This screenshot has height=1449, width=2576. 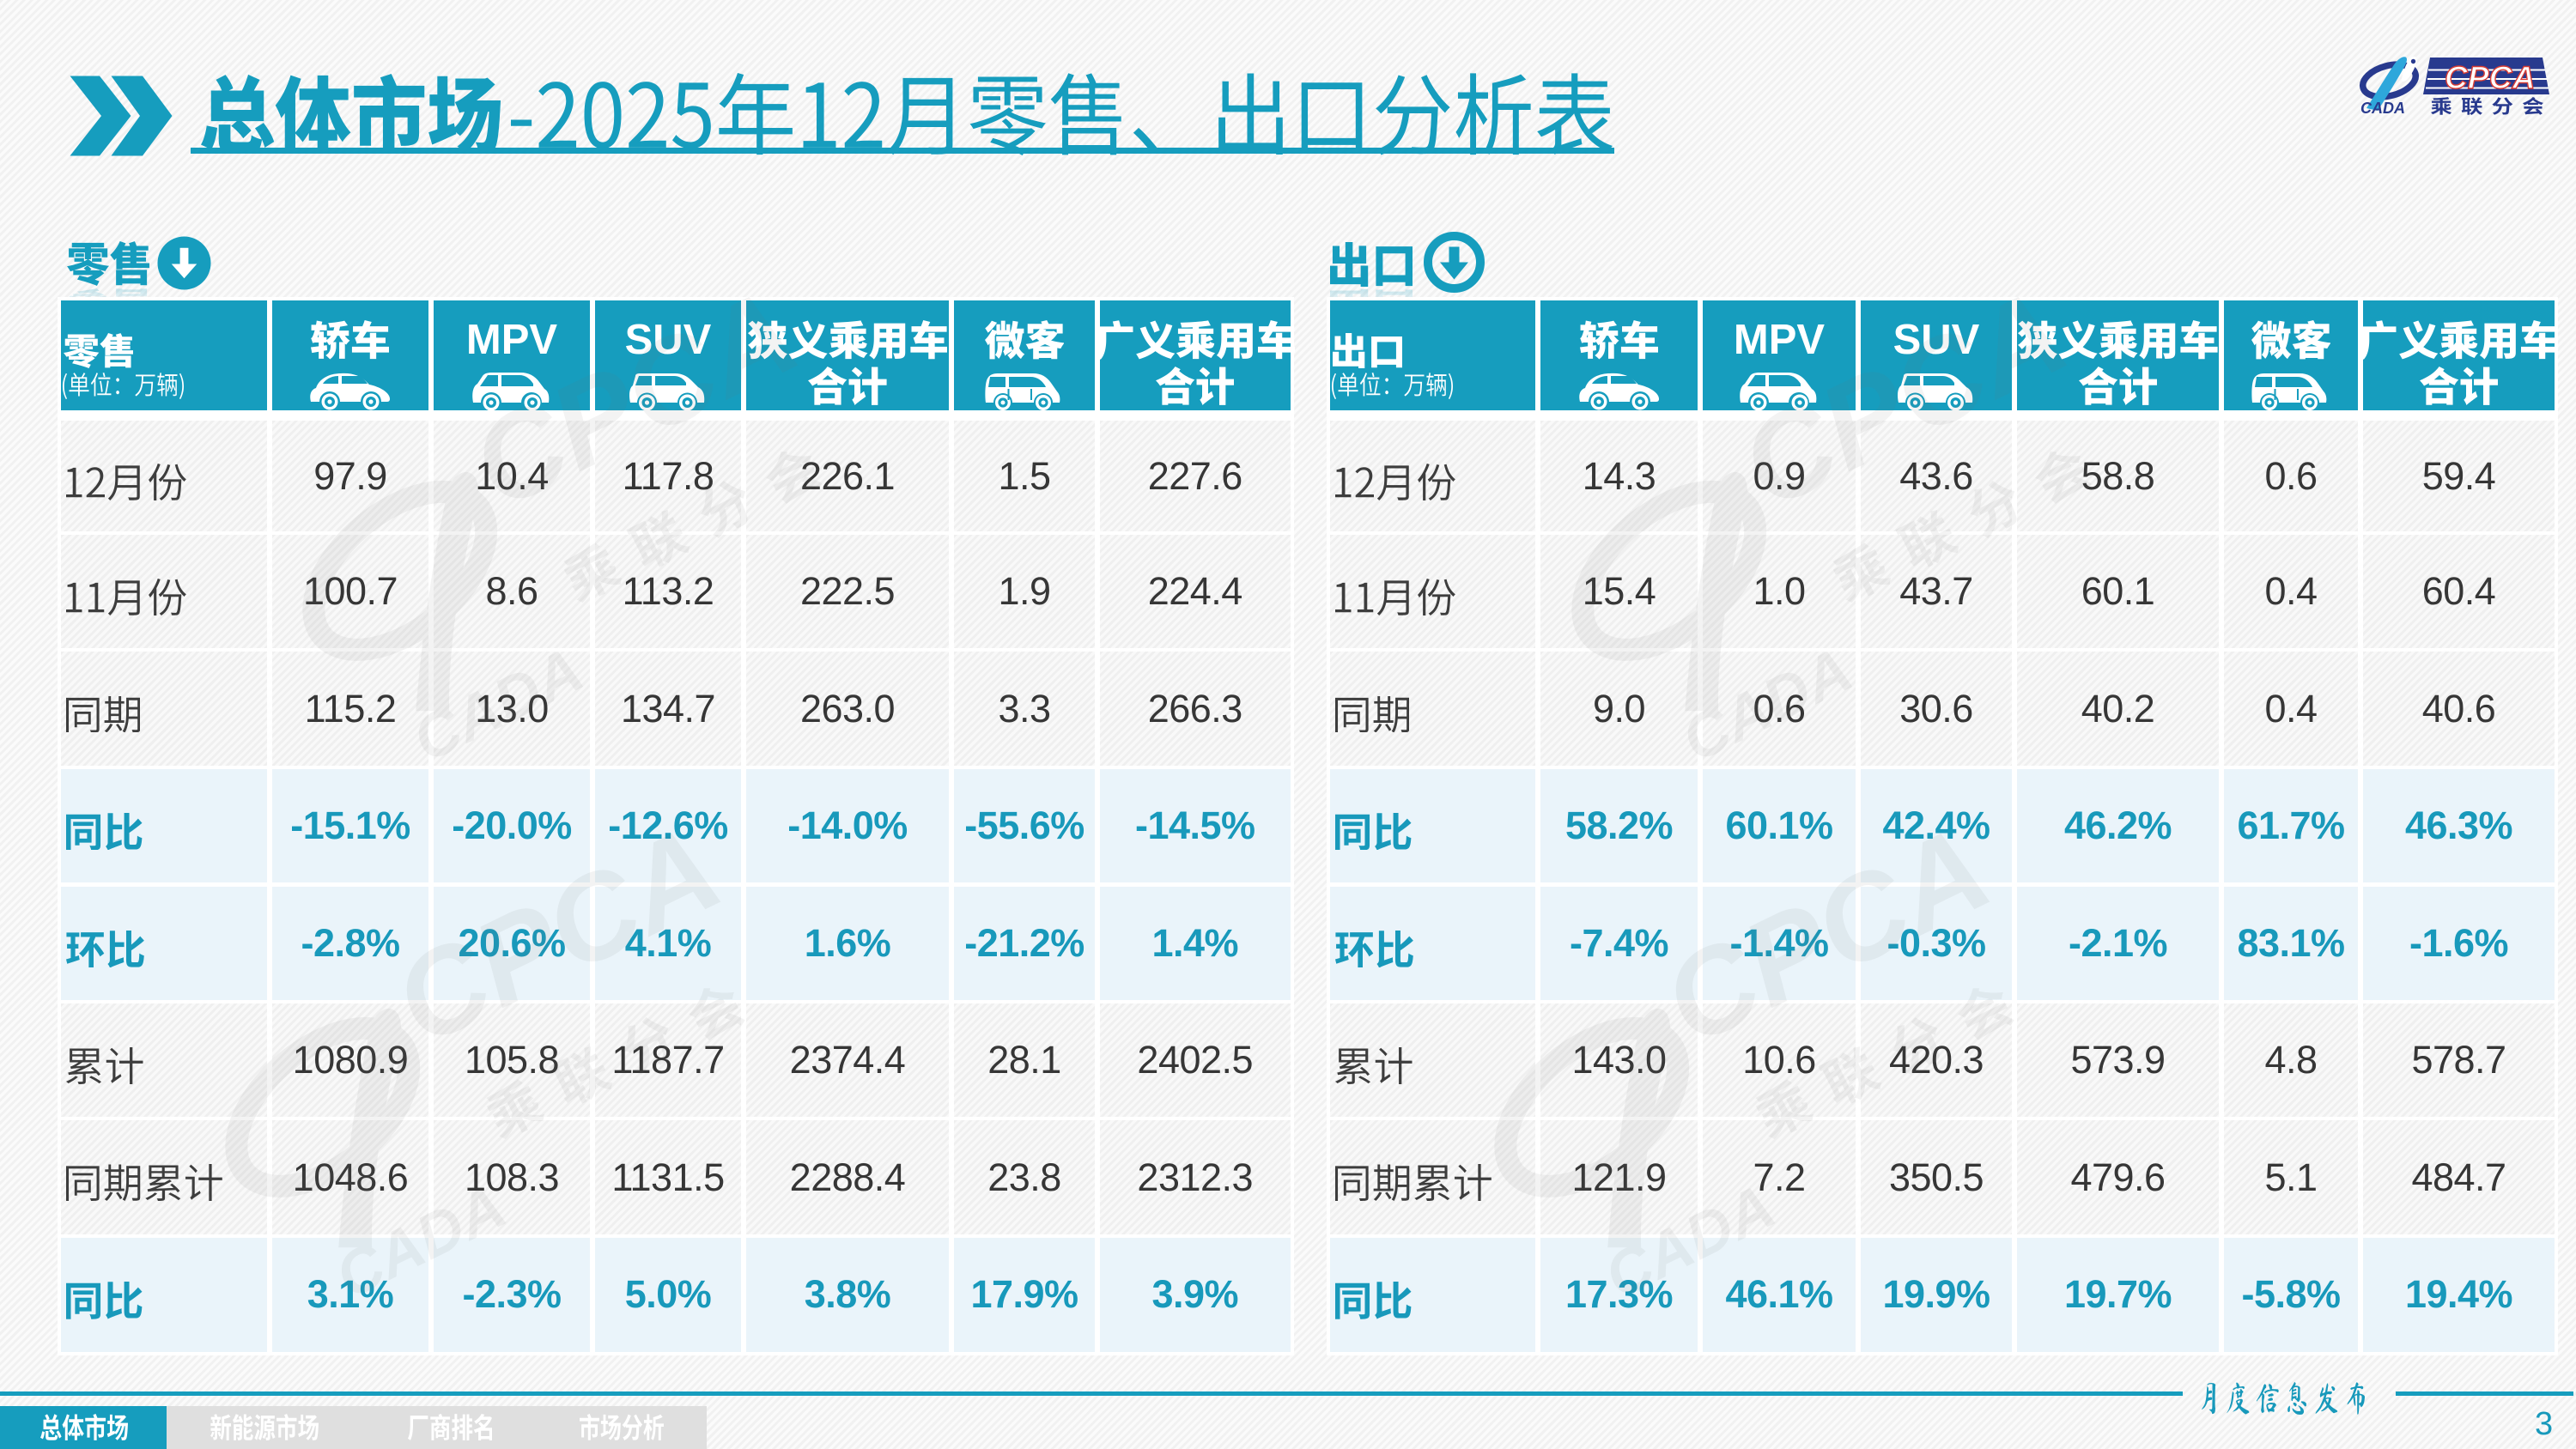 I want to click on svg-text: CADA, so click(x=2383, y=108).